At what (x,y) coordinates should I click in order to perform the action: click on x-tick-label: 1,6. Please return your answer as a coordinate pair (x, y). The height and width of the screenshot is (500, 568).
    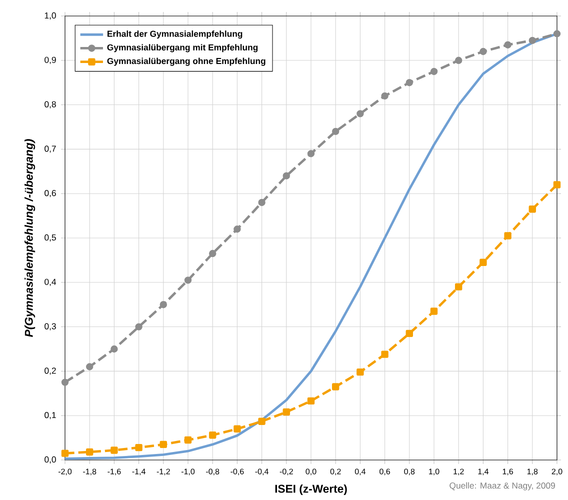
    Looking at the image, I should click on (507, 472).